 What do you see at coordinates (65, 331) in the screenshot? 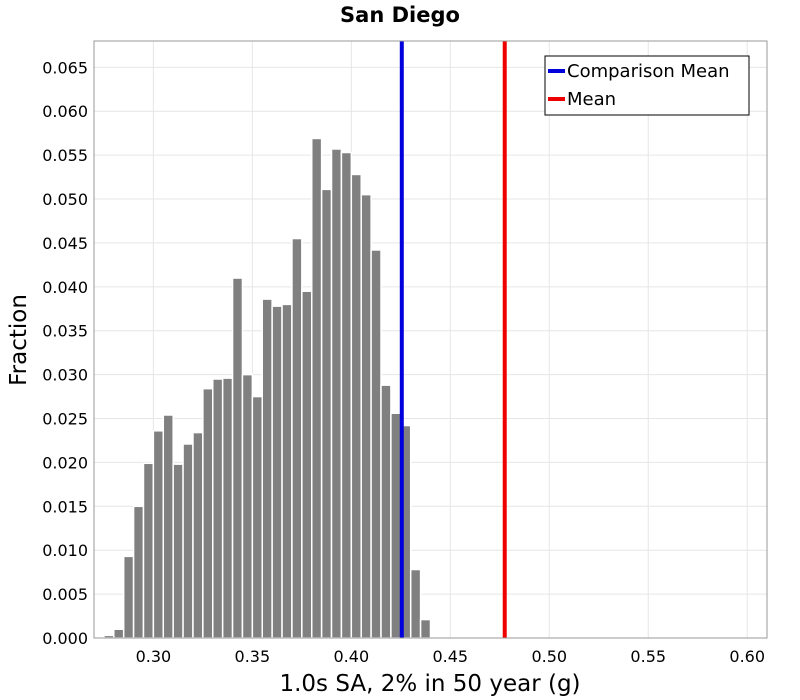
I see `y-tick-label: 0.035` at bounding box center [65, 331].